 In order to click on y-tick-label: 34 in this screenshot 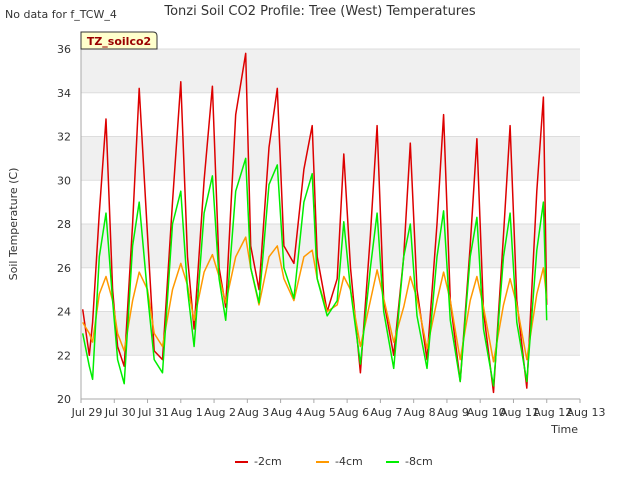, I will do `click(64, 93)`.